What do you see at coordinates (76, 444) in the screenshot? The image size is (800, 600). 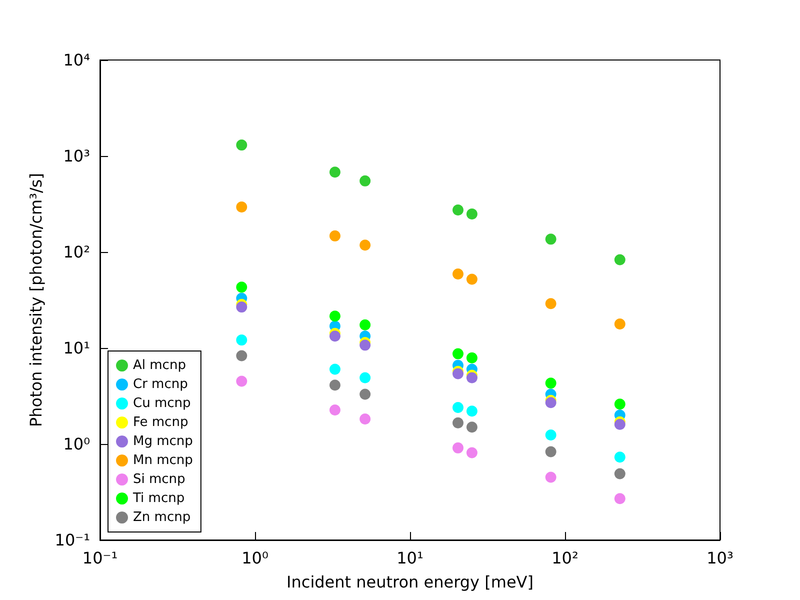 I see `y-tick-label: 10⁰` at bounding box center [76, 444].